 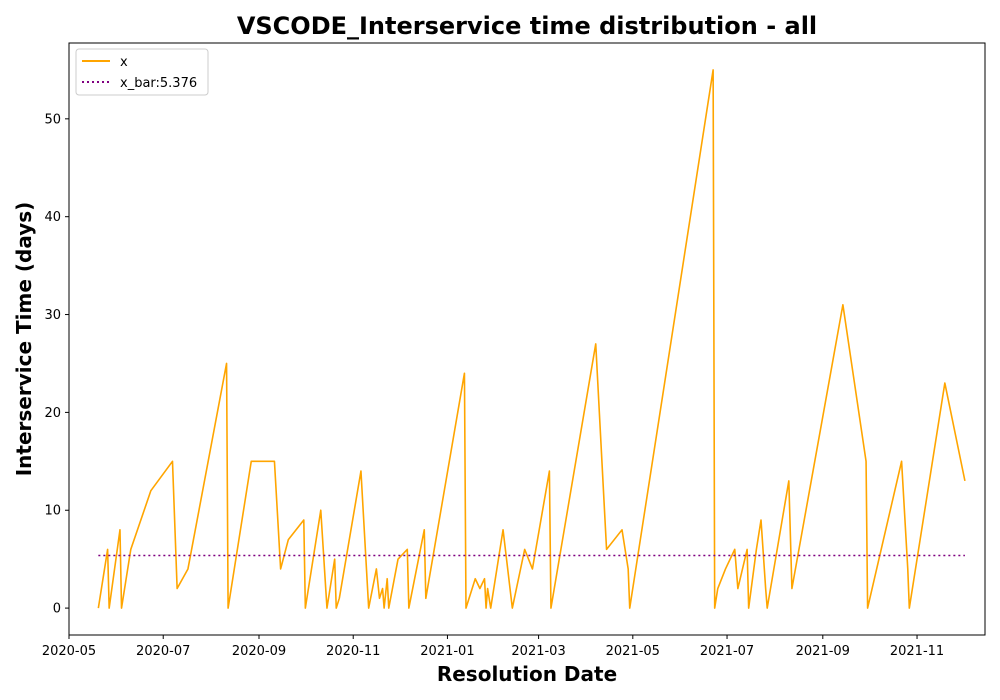 What do you see at coordinates (158, 83) in the screenshot?
I see `legend-label-x-bar: x_bar:5.376` at bounding box center [158, 83].